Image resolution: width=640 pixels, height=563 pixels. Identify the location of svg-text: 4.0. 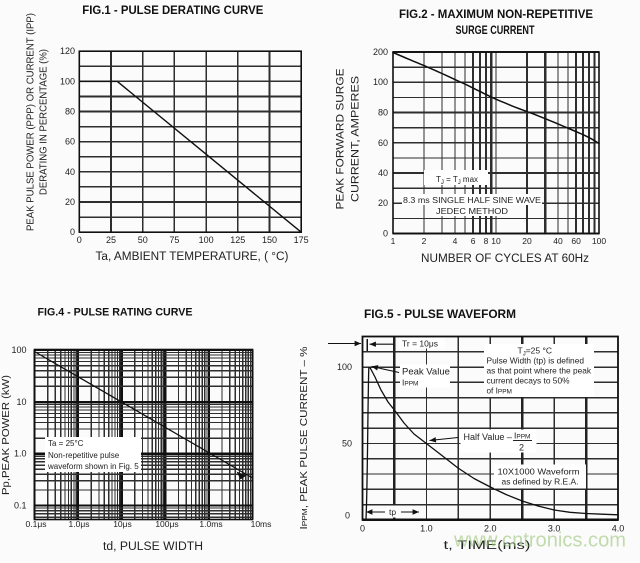
(618, 529).